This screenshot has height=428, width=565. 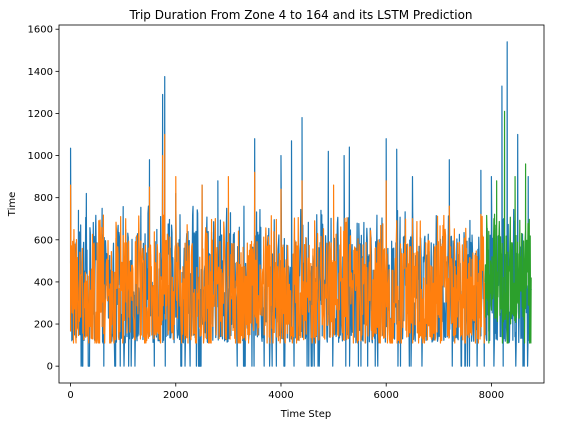 I want to click on y-axis-label: Time, so click(x=12, y=204).